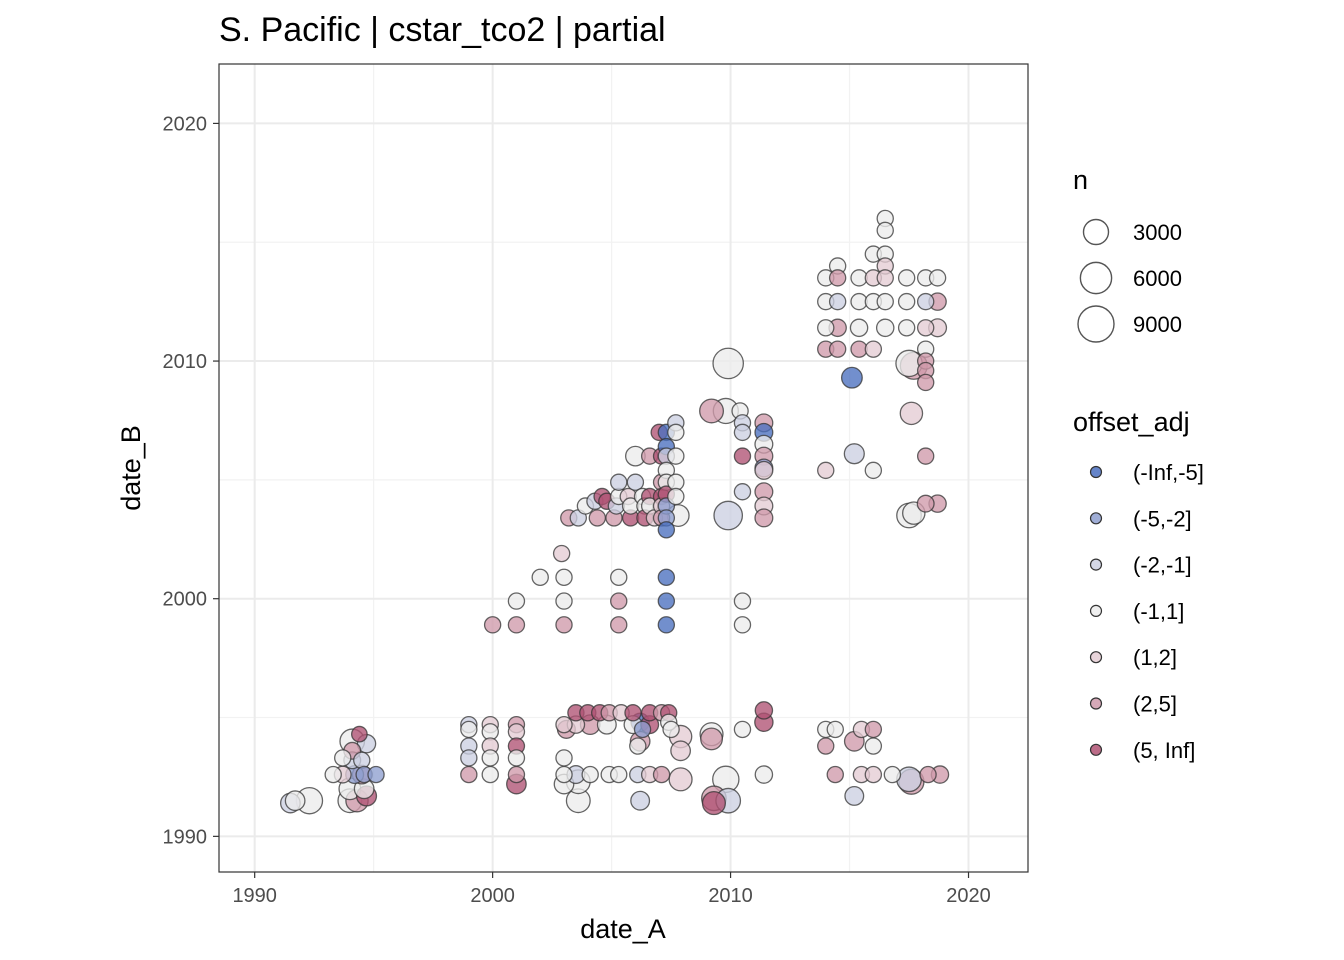  Describe the element at coordinates (1157, 324) in the screenshot. I see `size-legend-label: 9000` at that location.